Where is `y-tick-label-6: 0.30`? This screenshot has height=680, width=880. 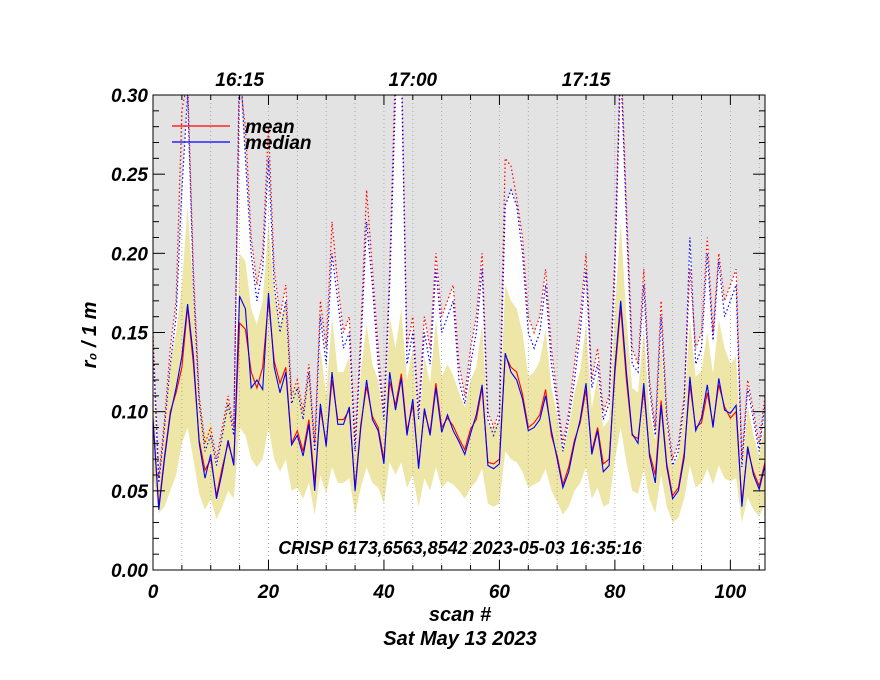 y-tick-label-6: 0.30 is located at coordinates (129, 96).